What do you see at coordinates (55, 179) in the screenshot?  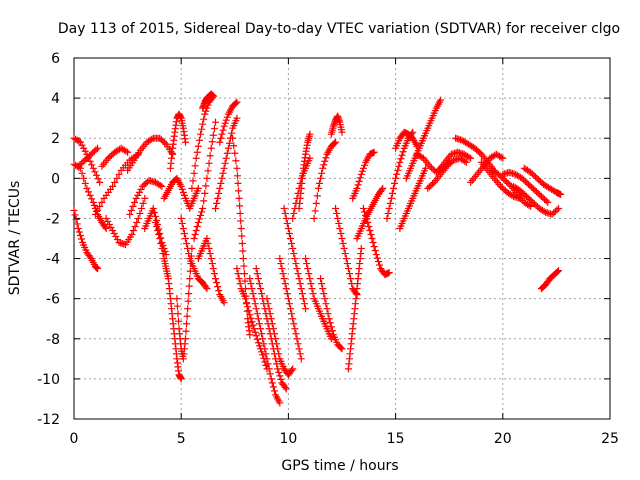 I see `y-tick-label: 0` at bounding box center [55, 179].